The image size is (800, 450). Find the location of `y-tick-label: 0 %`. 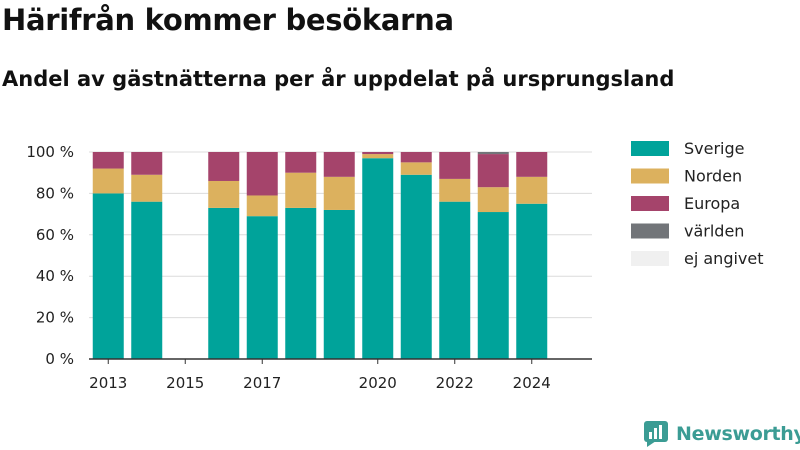

y-tick-label: 0 % is located at coordinates (59, 359).